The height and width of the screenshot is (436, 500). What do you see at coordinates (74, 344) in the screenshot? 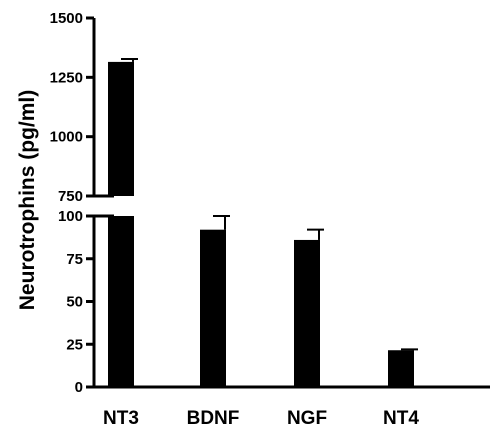
I see `y-tick-label: 25` at bounding box center [74, 344].